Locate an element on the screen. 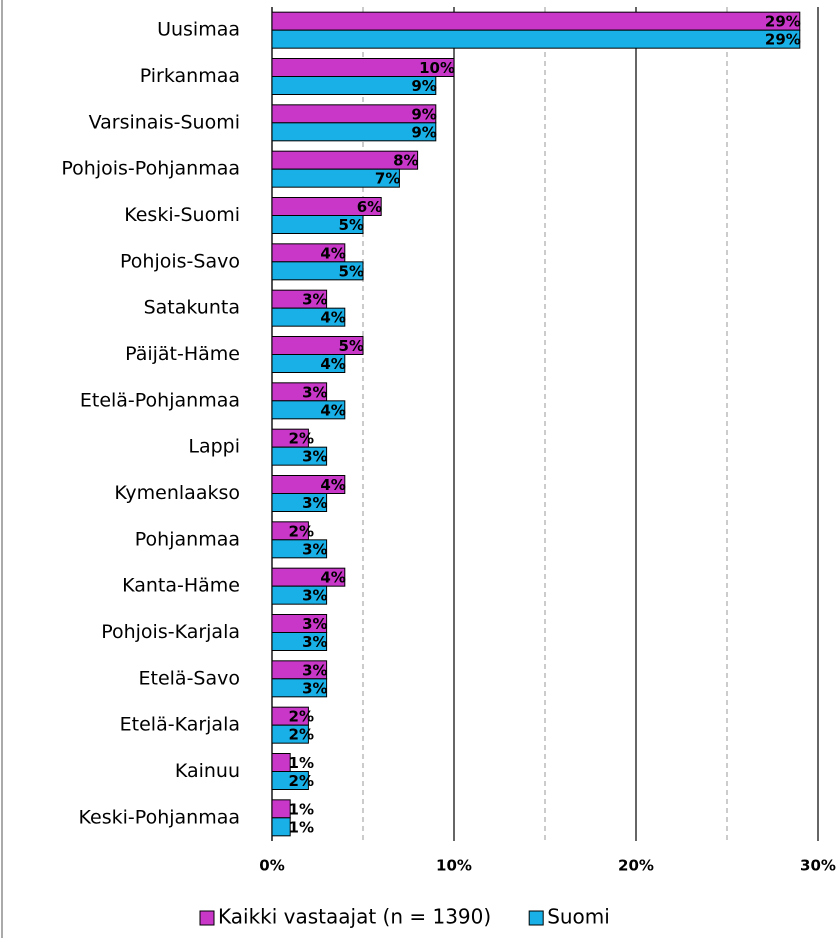 This screenshot has height=938, width=839. value-label: 8% is located at coordinates (405, 161).